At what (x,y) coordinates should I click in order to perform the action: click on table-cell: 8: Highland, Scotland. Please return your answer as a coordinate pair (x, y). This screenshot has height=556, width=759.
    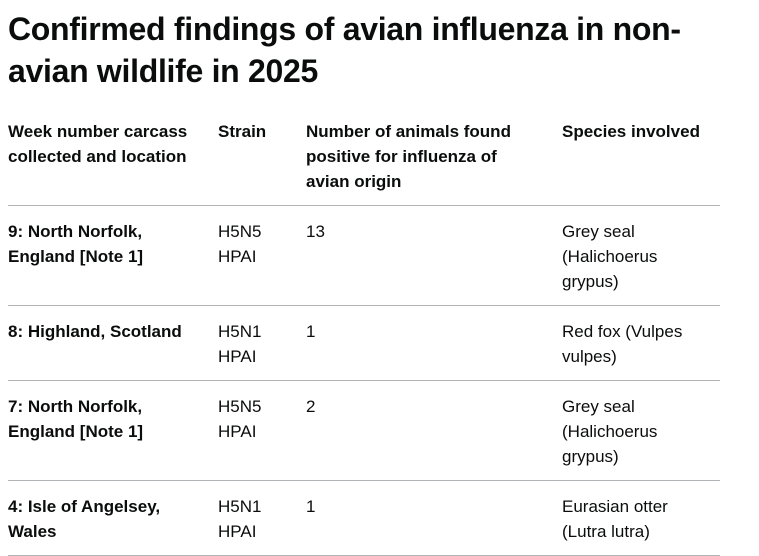
    Looking at the image, I should click on (113, 343).